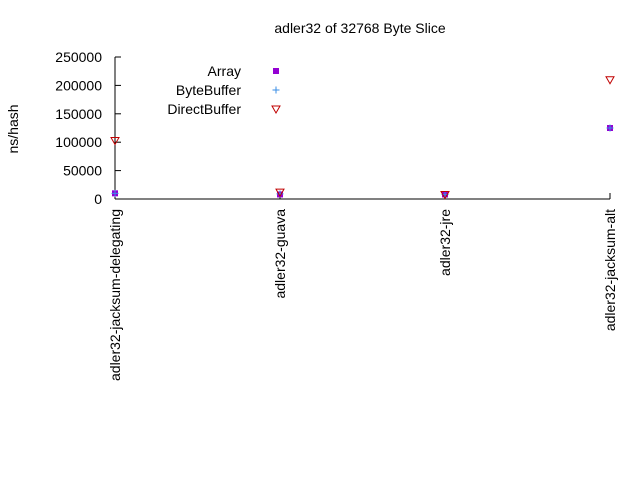  What do you see at coordinates (610, 270) in the screenshot?
I see `x-tick-label: adler32-jacksum-alt` at bounding box center [610, 270].